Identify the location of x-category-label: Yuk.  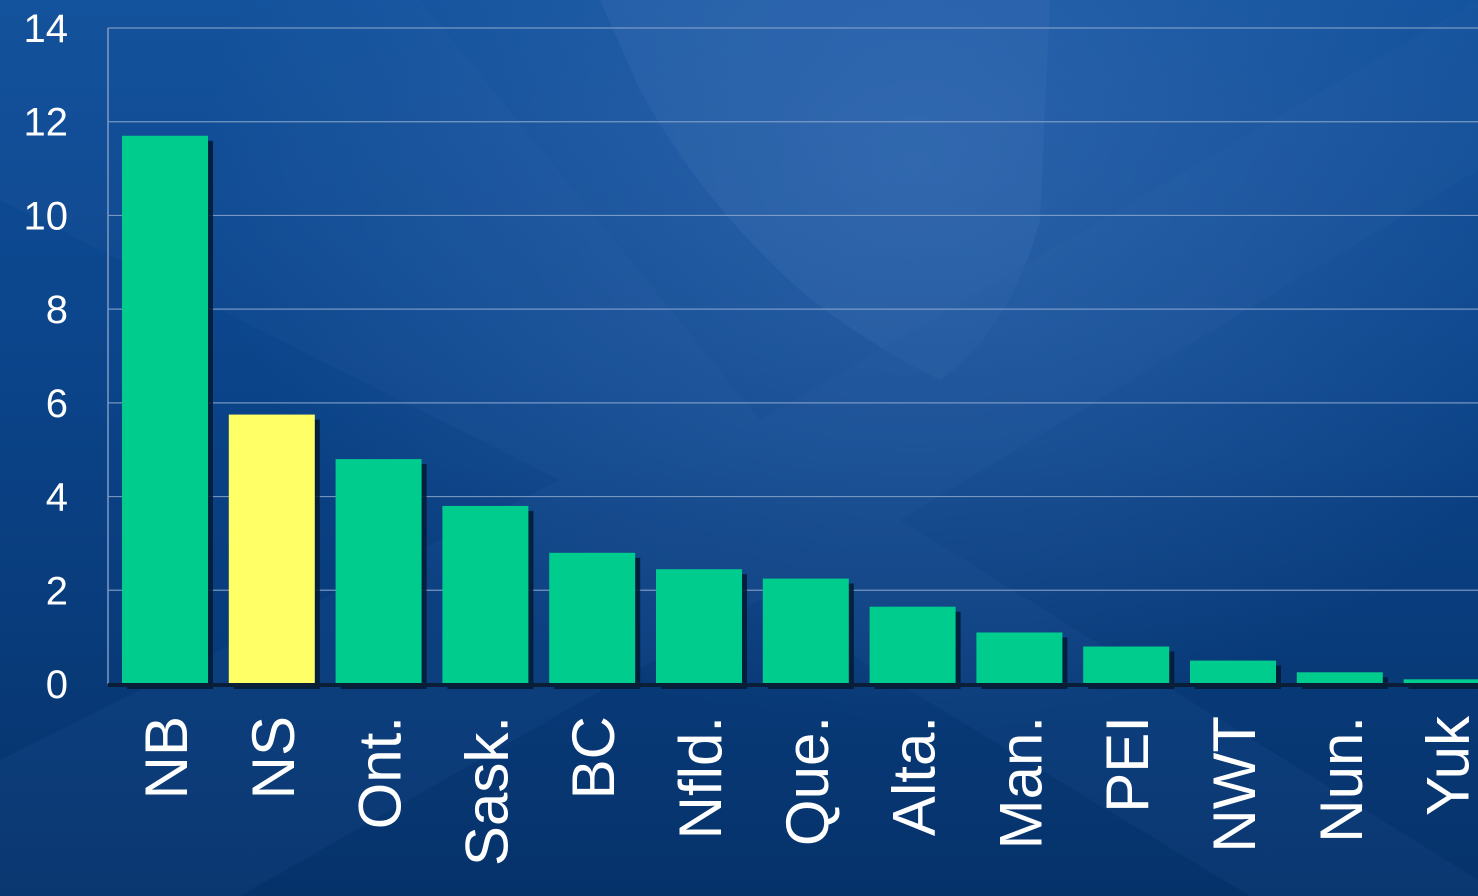
(1446, 765).